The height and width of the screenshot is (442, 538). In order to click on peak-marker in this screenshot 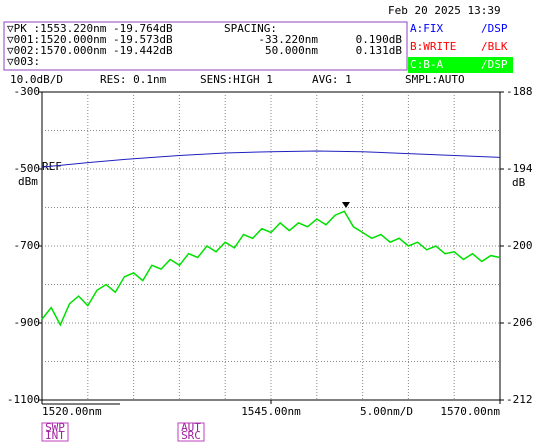, I will do `click(346, 205)`.